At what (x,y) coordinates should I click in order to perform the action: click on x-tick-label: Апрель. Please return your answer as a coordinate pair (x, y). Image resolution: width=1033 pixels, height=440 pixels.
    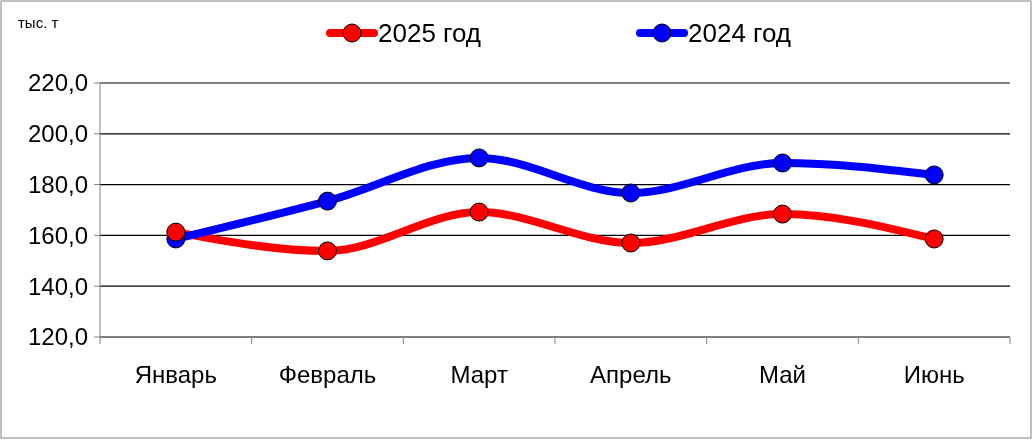
    Looking at the image, I should click on (631, 374).